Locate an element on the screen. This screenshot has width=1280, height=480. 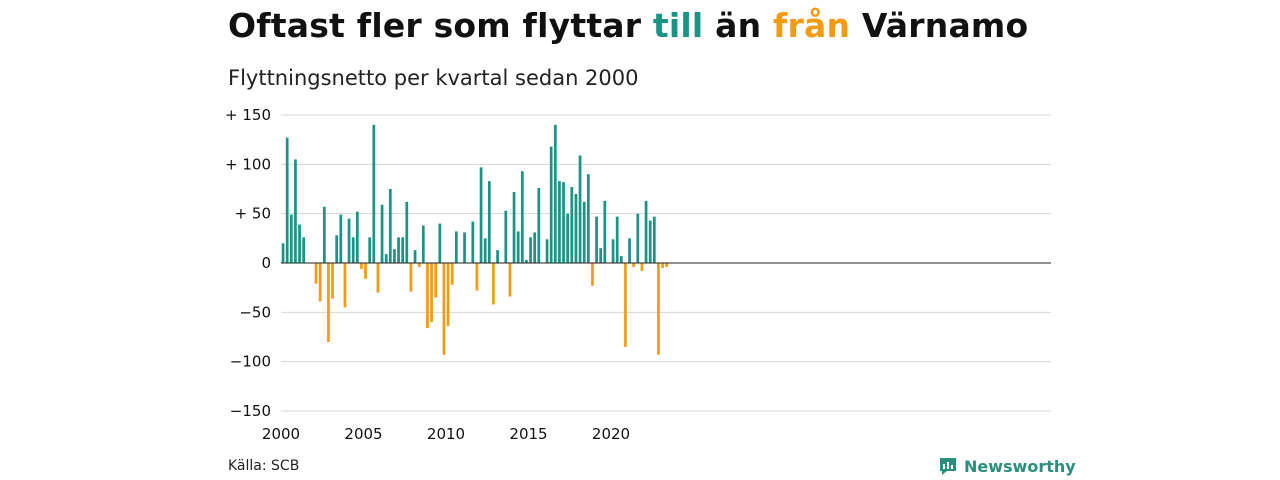
y-tick-label: + 150 is located at coordinates (248, 115).